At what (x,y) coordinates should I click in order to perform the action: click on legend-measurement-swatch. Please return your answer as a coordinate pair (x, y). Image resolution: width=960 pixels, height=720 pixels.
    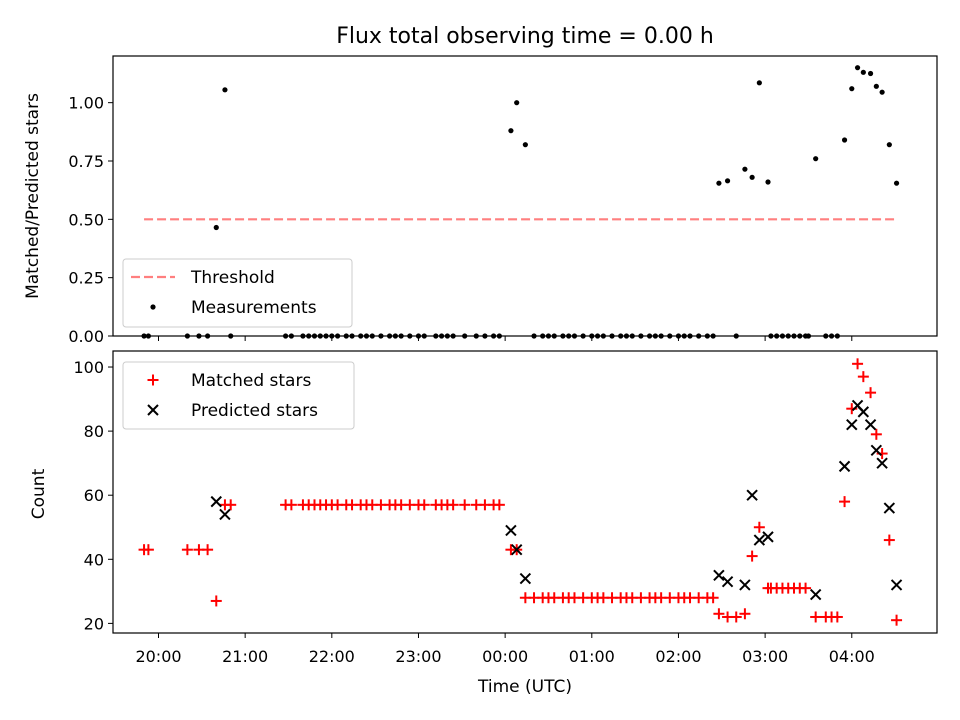
    Looking at the image, I should click on (153, 307).